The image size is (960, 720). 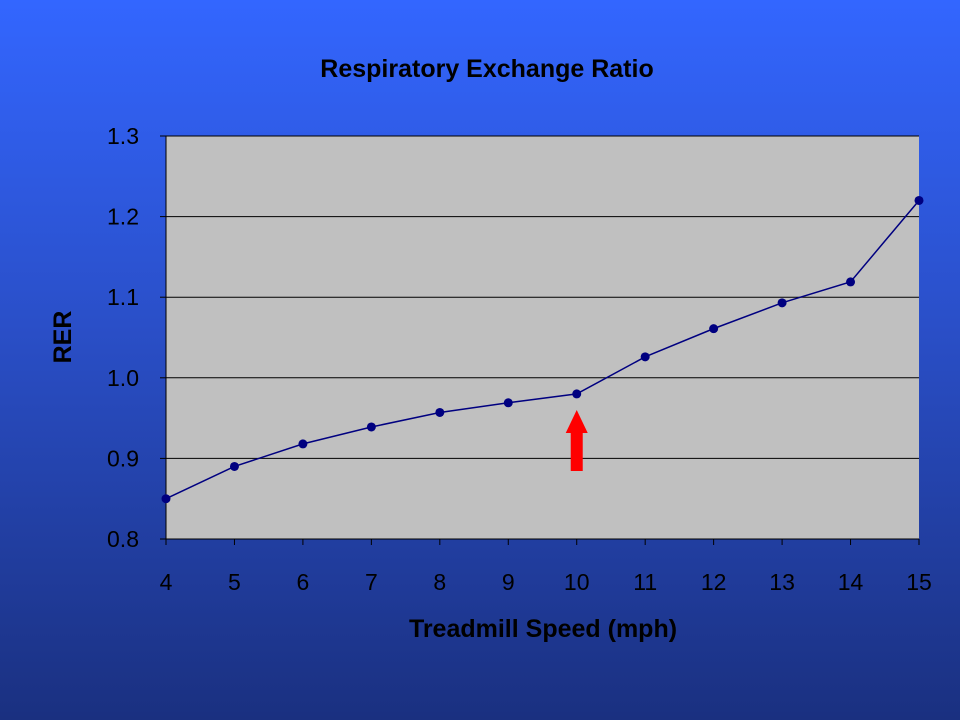 I want to click on y-tick-label: 1.2, so click(x=123, y=217).